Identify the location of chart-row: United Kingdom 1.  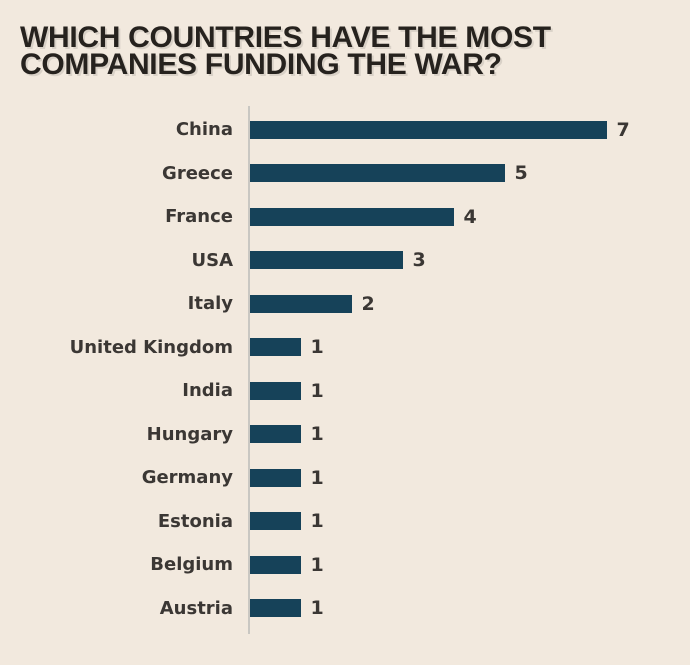
(345, 348).